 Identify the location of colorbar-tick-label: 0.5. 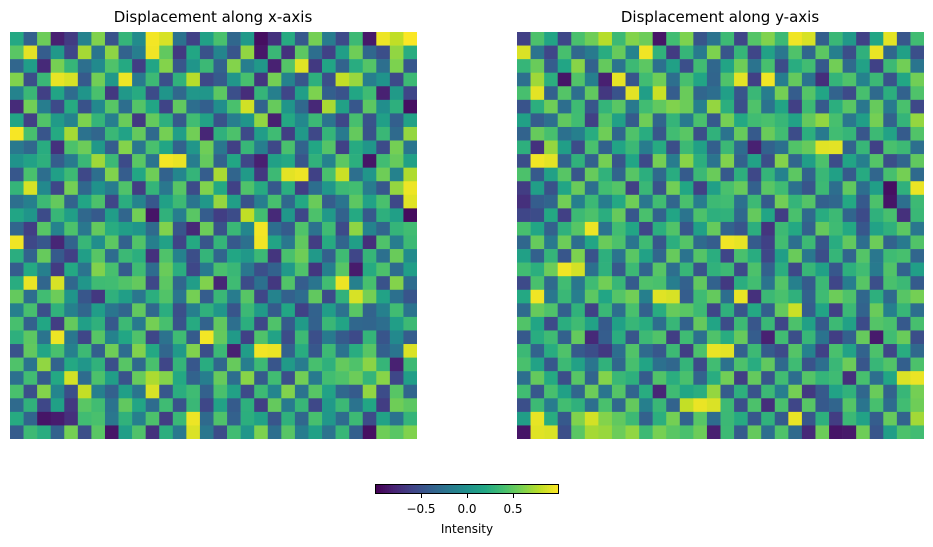
(513, 509).